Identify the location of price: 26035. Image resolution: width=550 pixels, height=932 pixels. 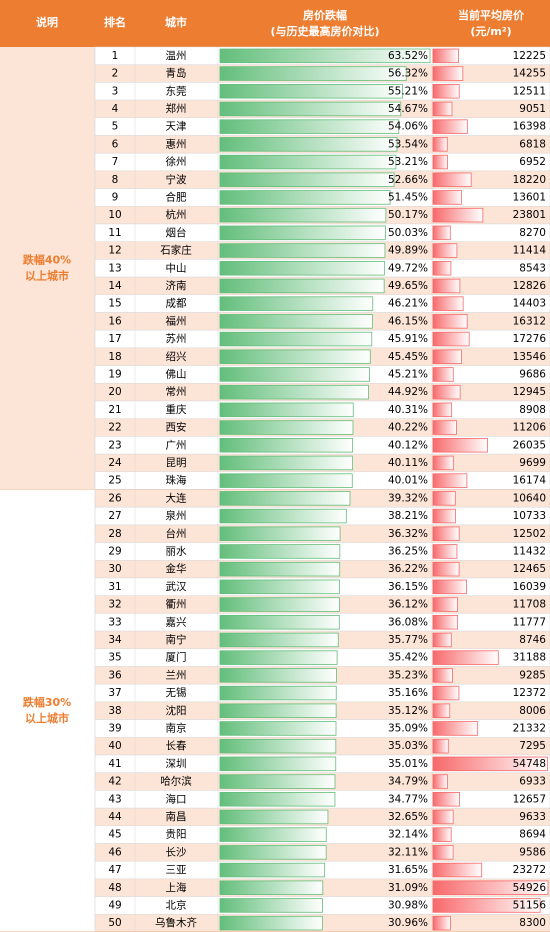
(529, 445).